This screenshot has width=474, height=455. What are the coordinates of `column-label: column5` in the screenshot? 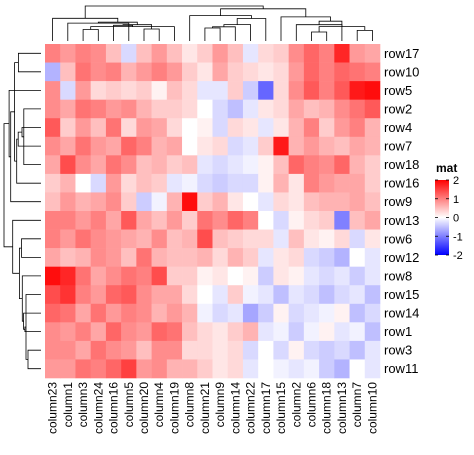 It's located at (129, 405).